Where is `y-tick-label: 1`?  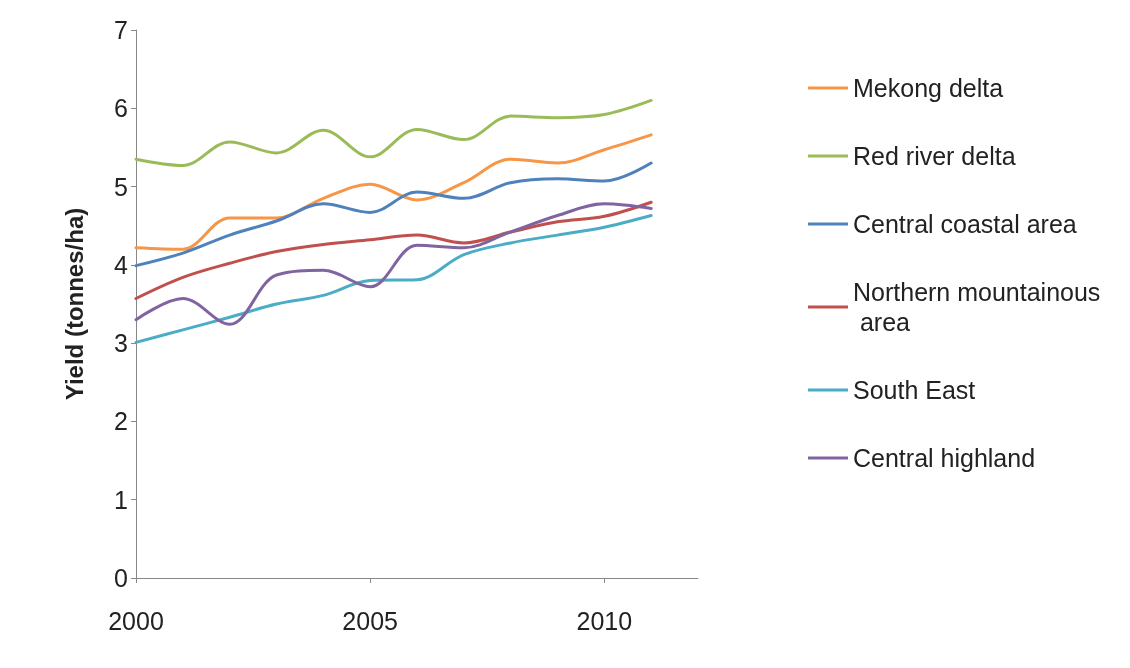 y-tick-label: 1 is located at coordinates (121, 499).